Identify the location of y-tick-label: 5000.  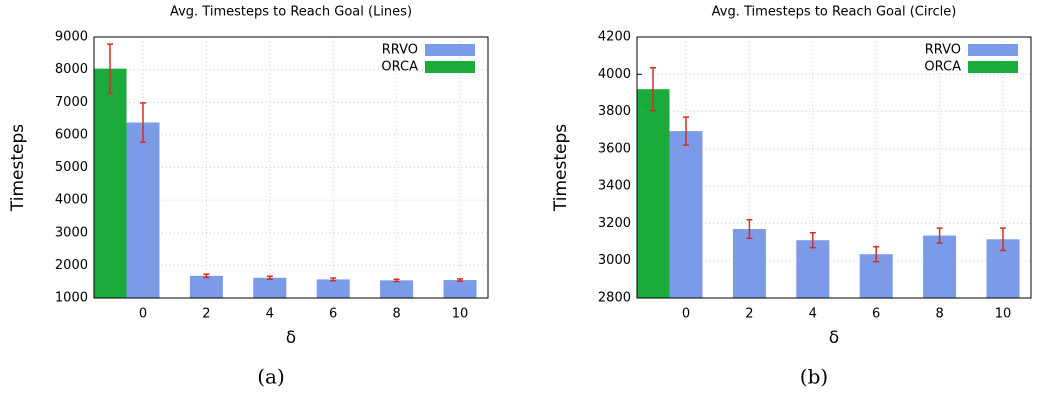
(71, 167).